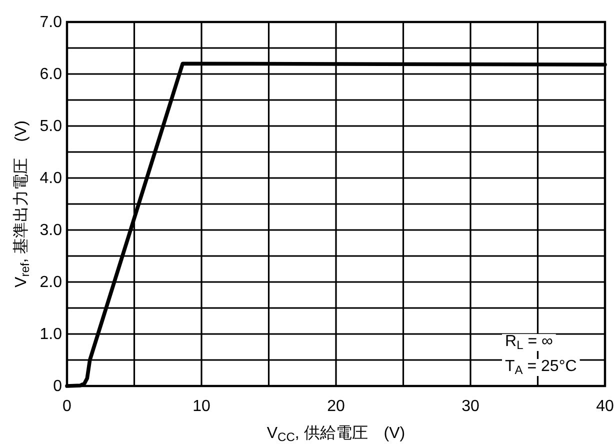 This screenshot has height=444, width=614. Describe the element at coordinates (201, 406) in the screenshot. I see `x-tick-label: 10` at that location.